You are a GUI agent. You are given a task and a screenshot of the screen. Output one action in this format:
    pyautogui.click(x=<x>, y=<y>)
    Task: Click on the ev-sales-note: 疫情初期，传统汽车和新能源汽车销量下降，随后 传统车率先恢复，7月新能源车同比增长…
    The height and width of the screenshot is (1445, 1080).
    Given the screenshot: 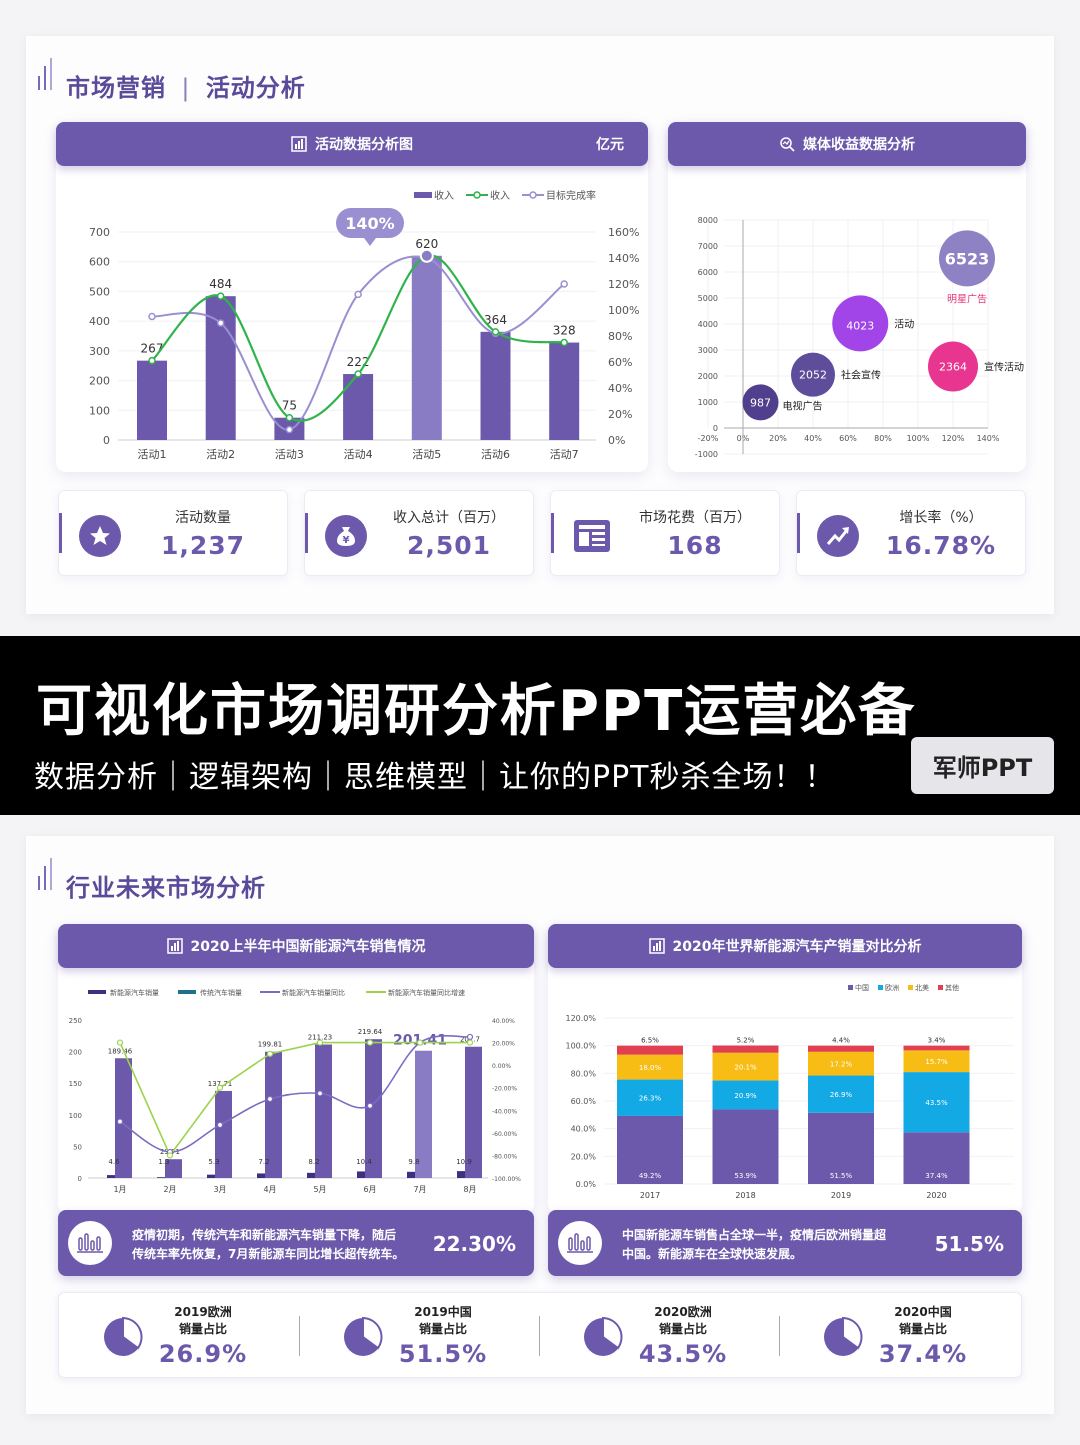 What is the action you would take?
    pyautogui.click(x=296, y=1243)
    